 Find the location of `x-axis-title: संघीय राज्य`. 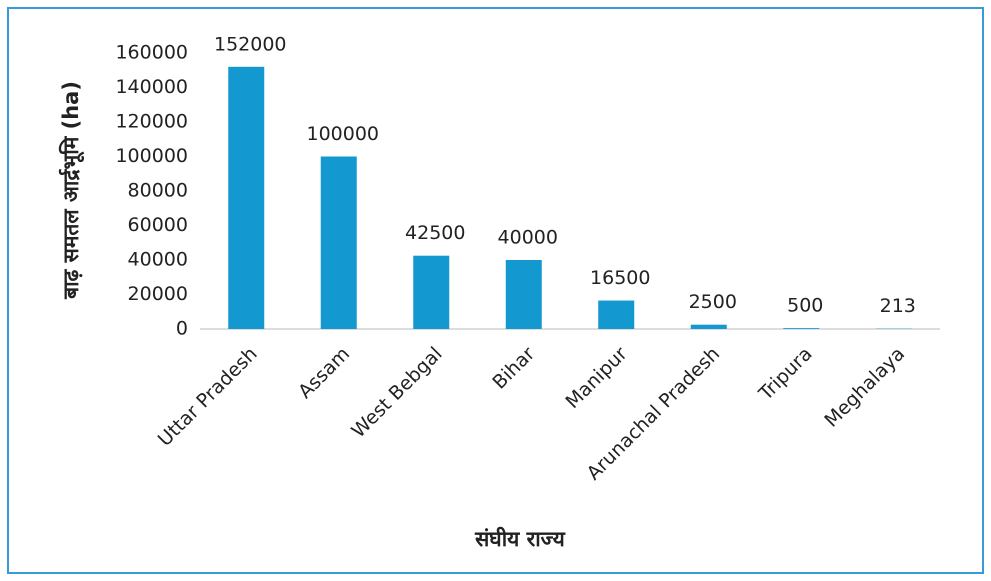

x-axis-title: संघीय राज्य is located at coordinates (520, 538).